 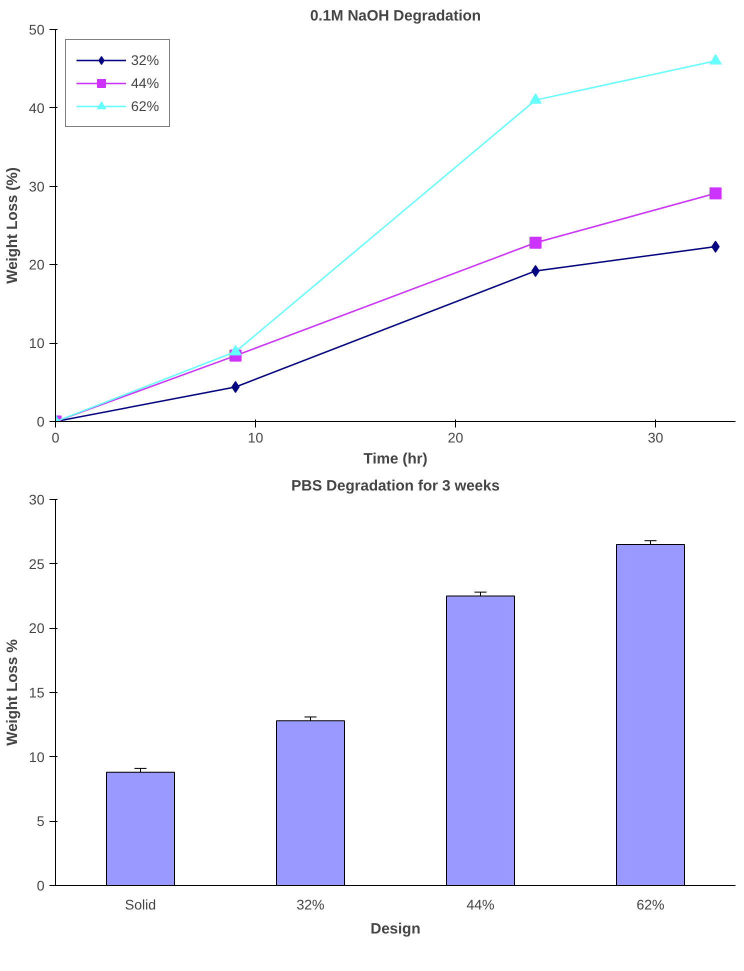 What do you see at coordinates (395, 929) in the screenshot?
I see `x-axis-title: Design` at bounding box center [395, 929].